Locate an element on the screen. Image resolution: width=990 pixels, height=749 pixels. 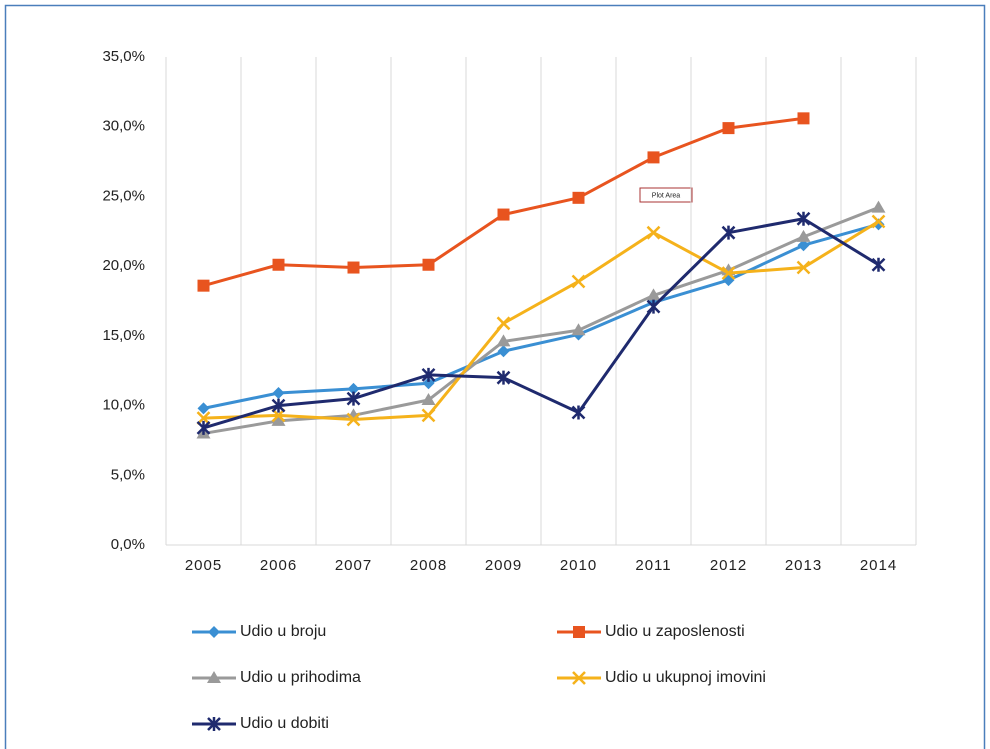
y-tick-label: 35,0% is located at coordinates (123, 56).